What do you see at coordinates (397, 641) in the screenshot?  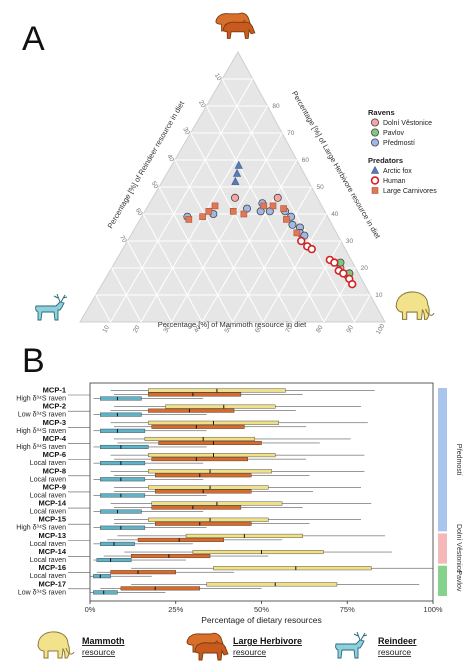 I see `legend-title: Reindeer` at bounding box center [397, 641].